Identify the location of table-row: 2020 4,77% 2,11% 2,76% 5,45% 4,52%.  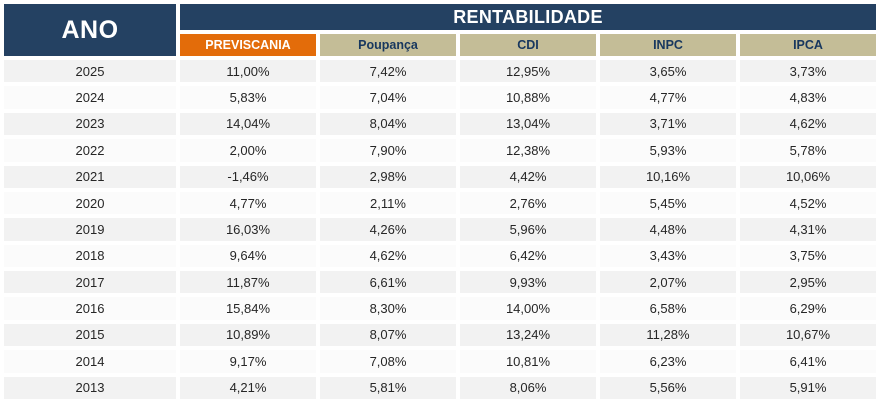
(440, 203).